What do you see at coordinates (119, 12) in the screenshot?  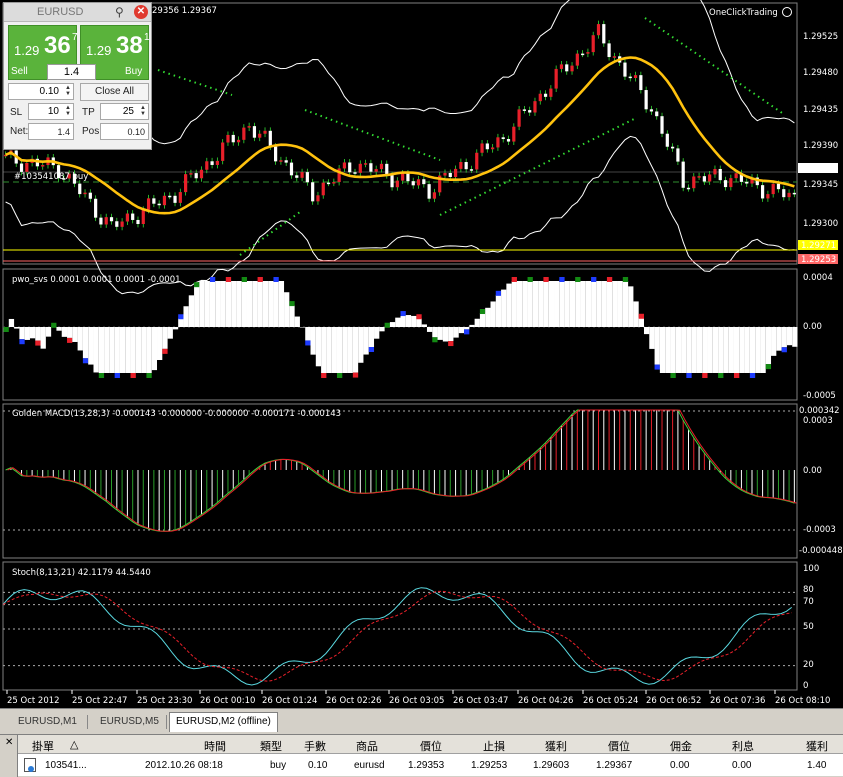 I see `pin-icon: ⚲` at bounding box center [119, 12].